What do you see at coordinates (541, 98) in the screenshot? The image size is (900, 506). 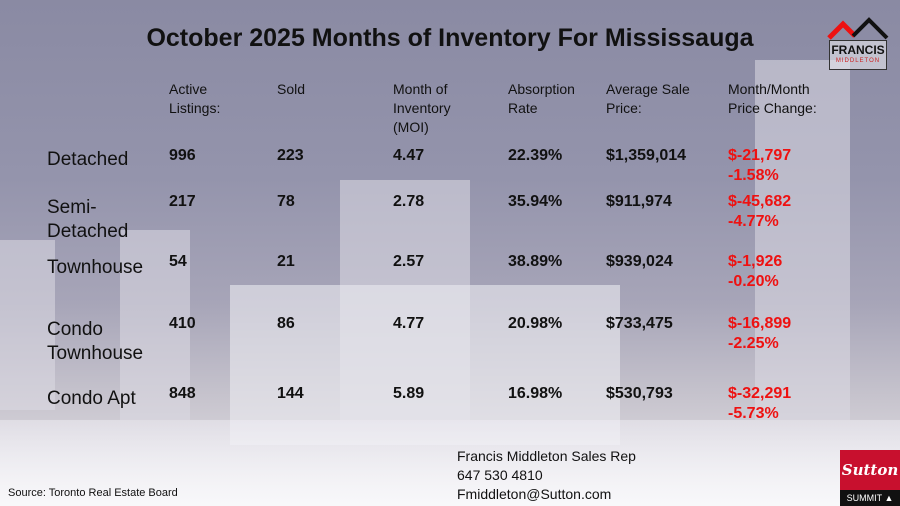 I see `header-absorption-rate: Absorption Rate` at bounding box center [541, 98].